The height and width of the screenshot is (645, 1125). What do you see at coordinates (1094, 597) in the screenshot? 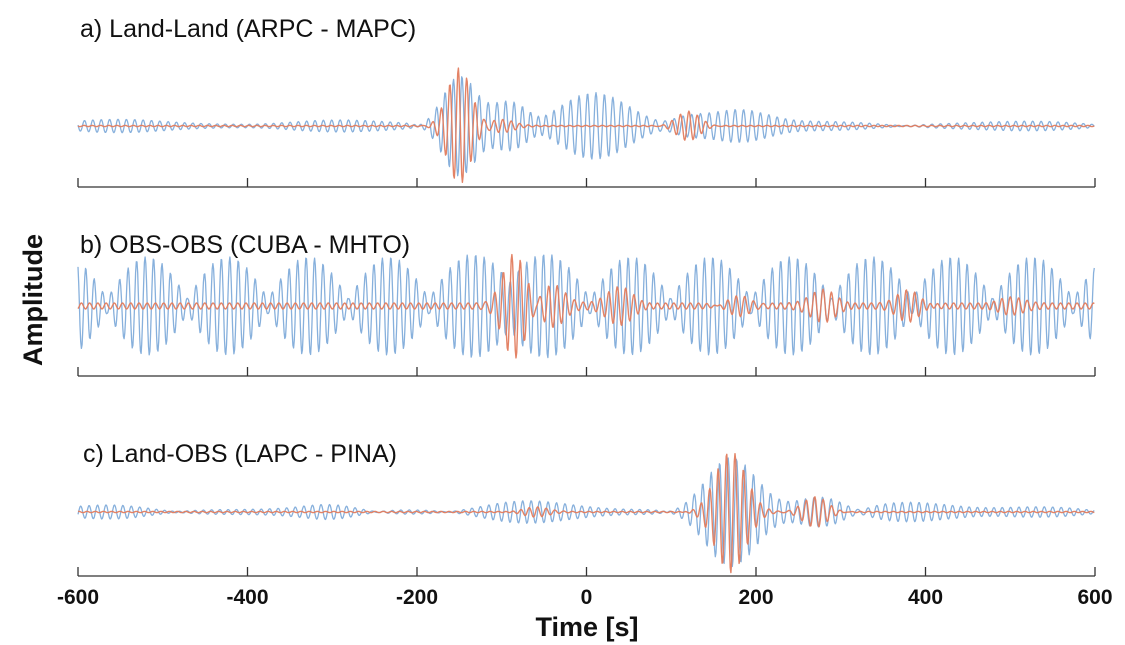
I see `x-tick-label: 600` at bounding box center [1094, 597].